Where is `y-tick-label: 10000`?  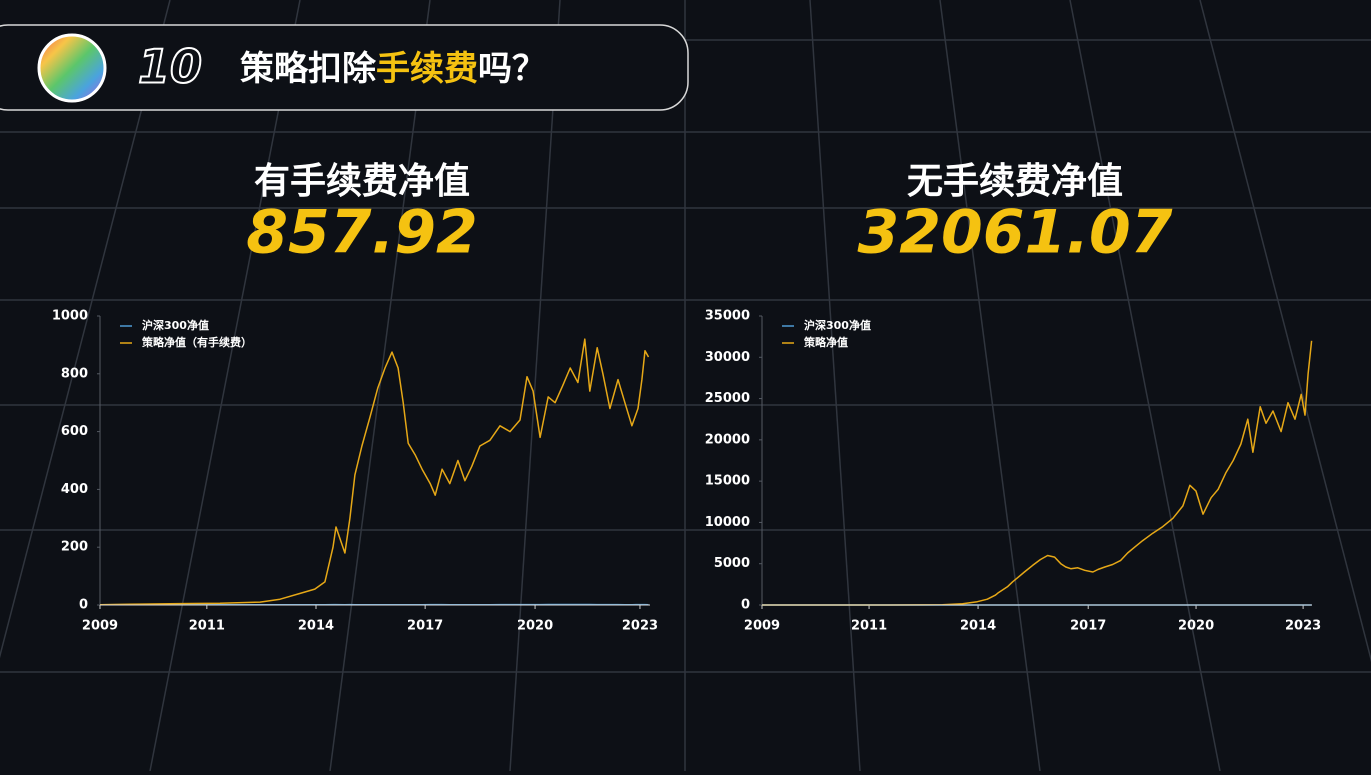
y-tick-label: 10000 is located at coordinates (727, 522).